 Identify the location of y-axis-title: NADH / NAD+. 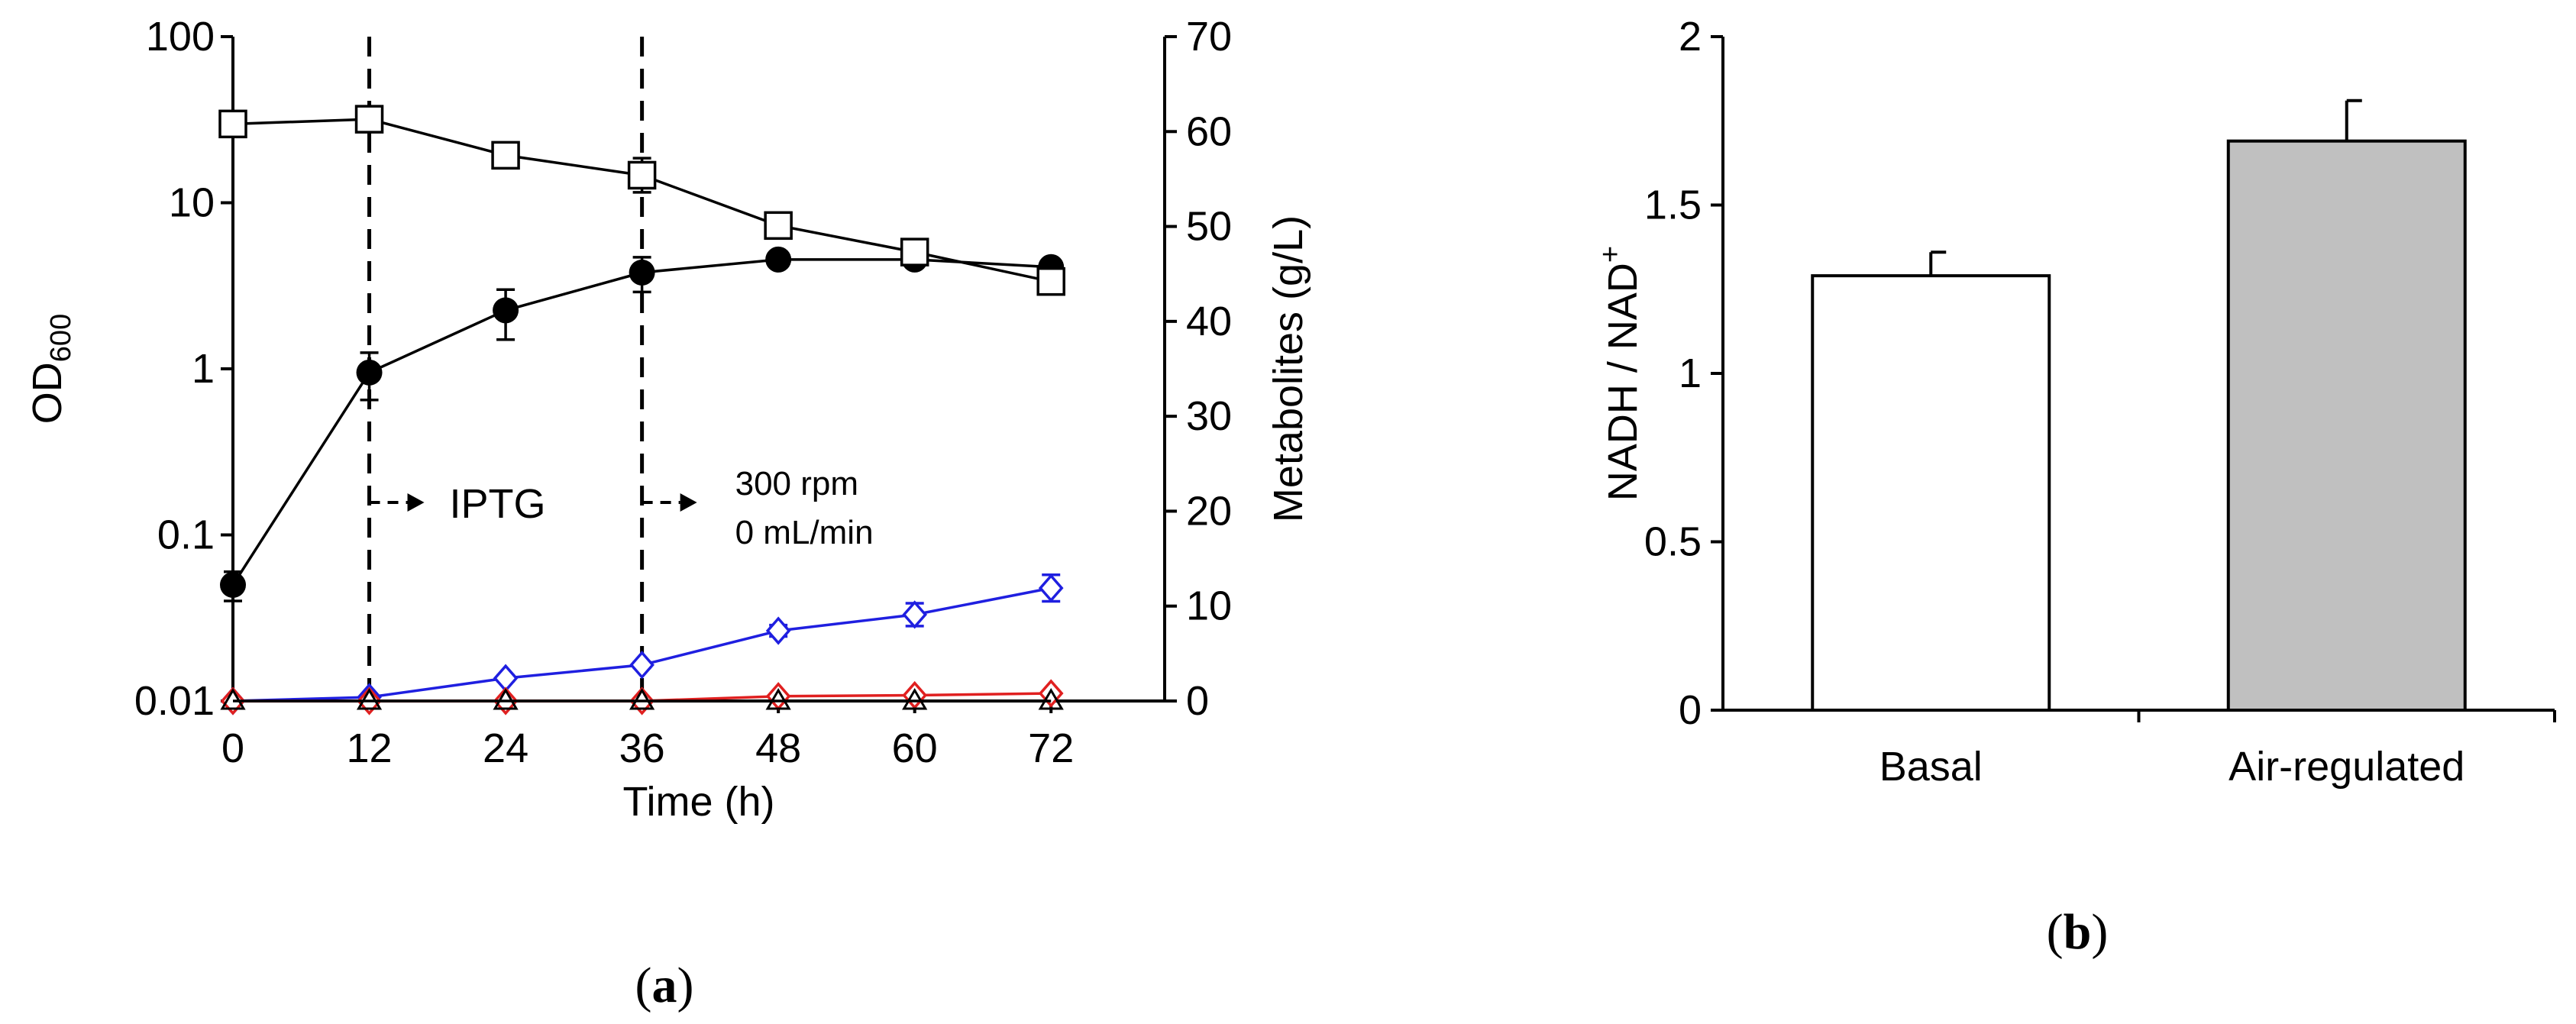
(1620, 373).